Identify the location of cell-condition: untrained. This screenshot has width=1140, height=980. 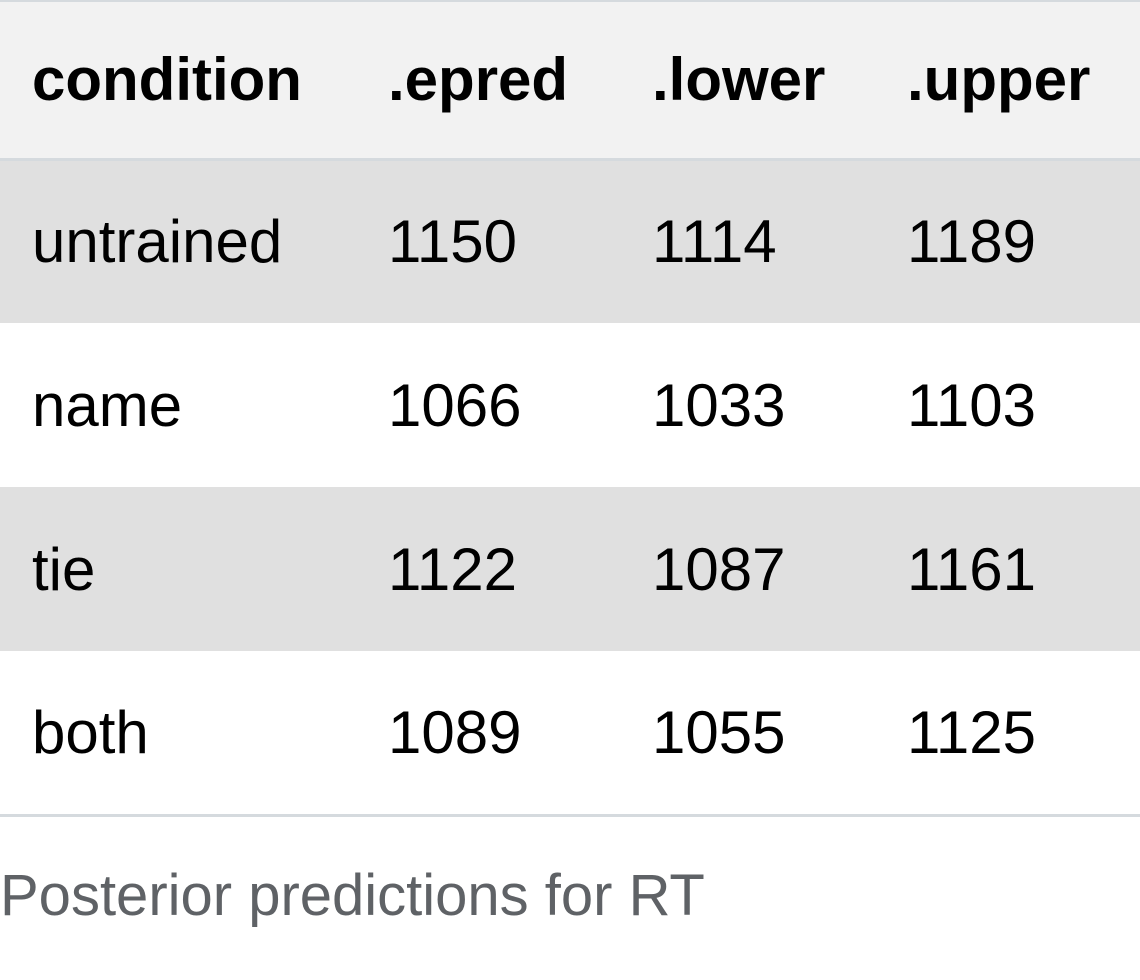
(157, 242).